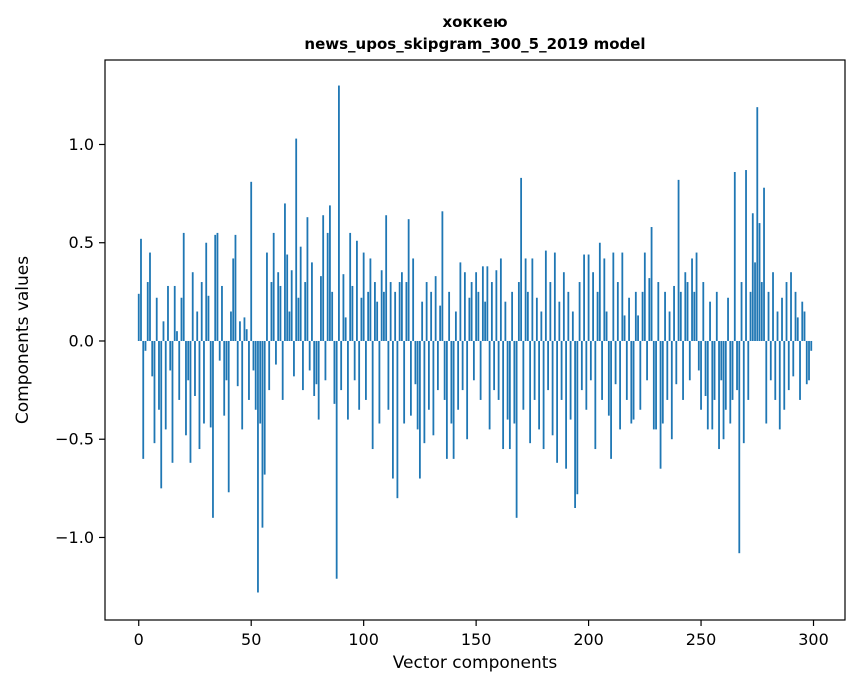 This screenshot has width=867, height=696. Describe the element at coordinates (813, 639) in the screenshot. I see `x-tick-label: 300` at that location.